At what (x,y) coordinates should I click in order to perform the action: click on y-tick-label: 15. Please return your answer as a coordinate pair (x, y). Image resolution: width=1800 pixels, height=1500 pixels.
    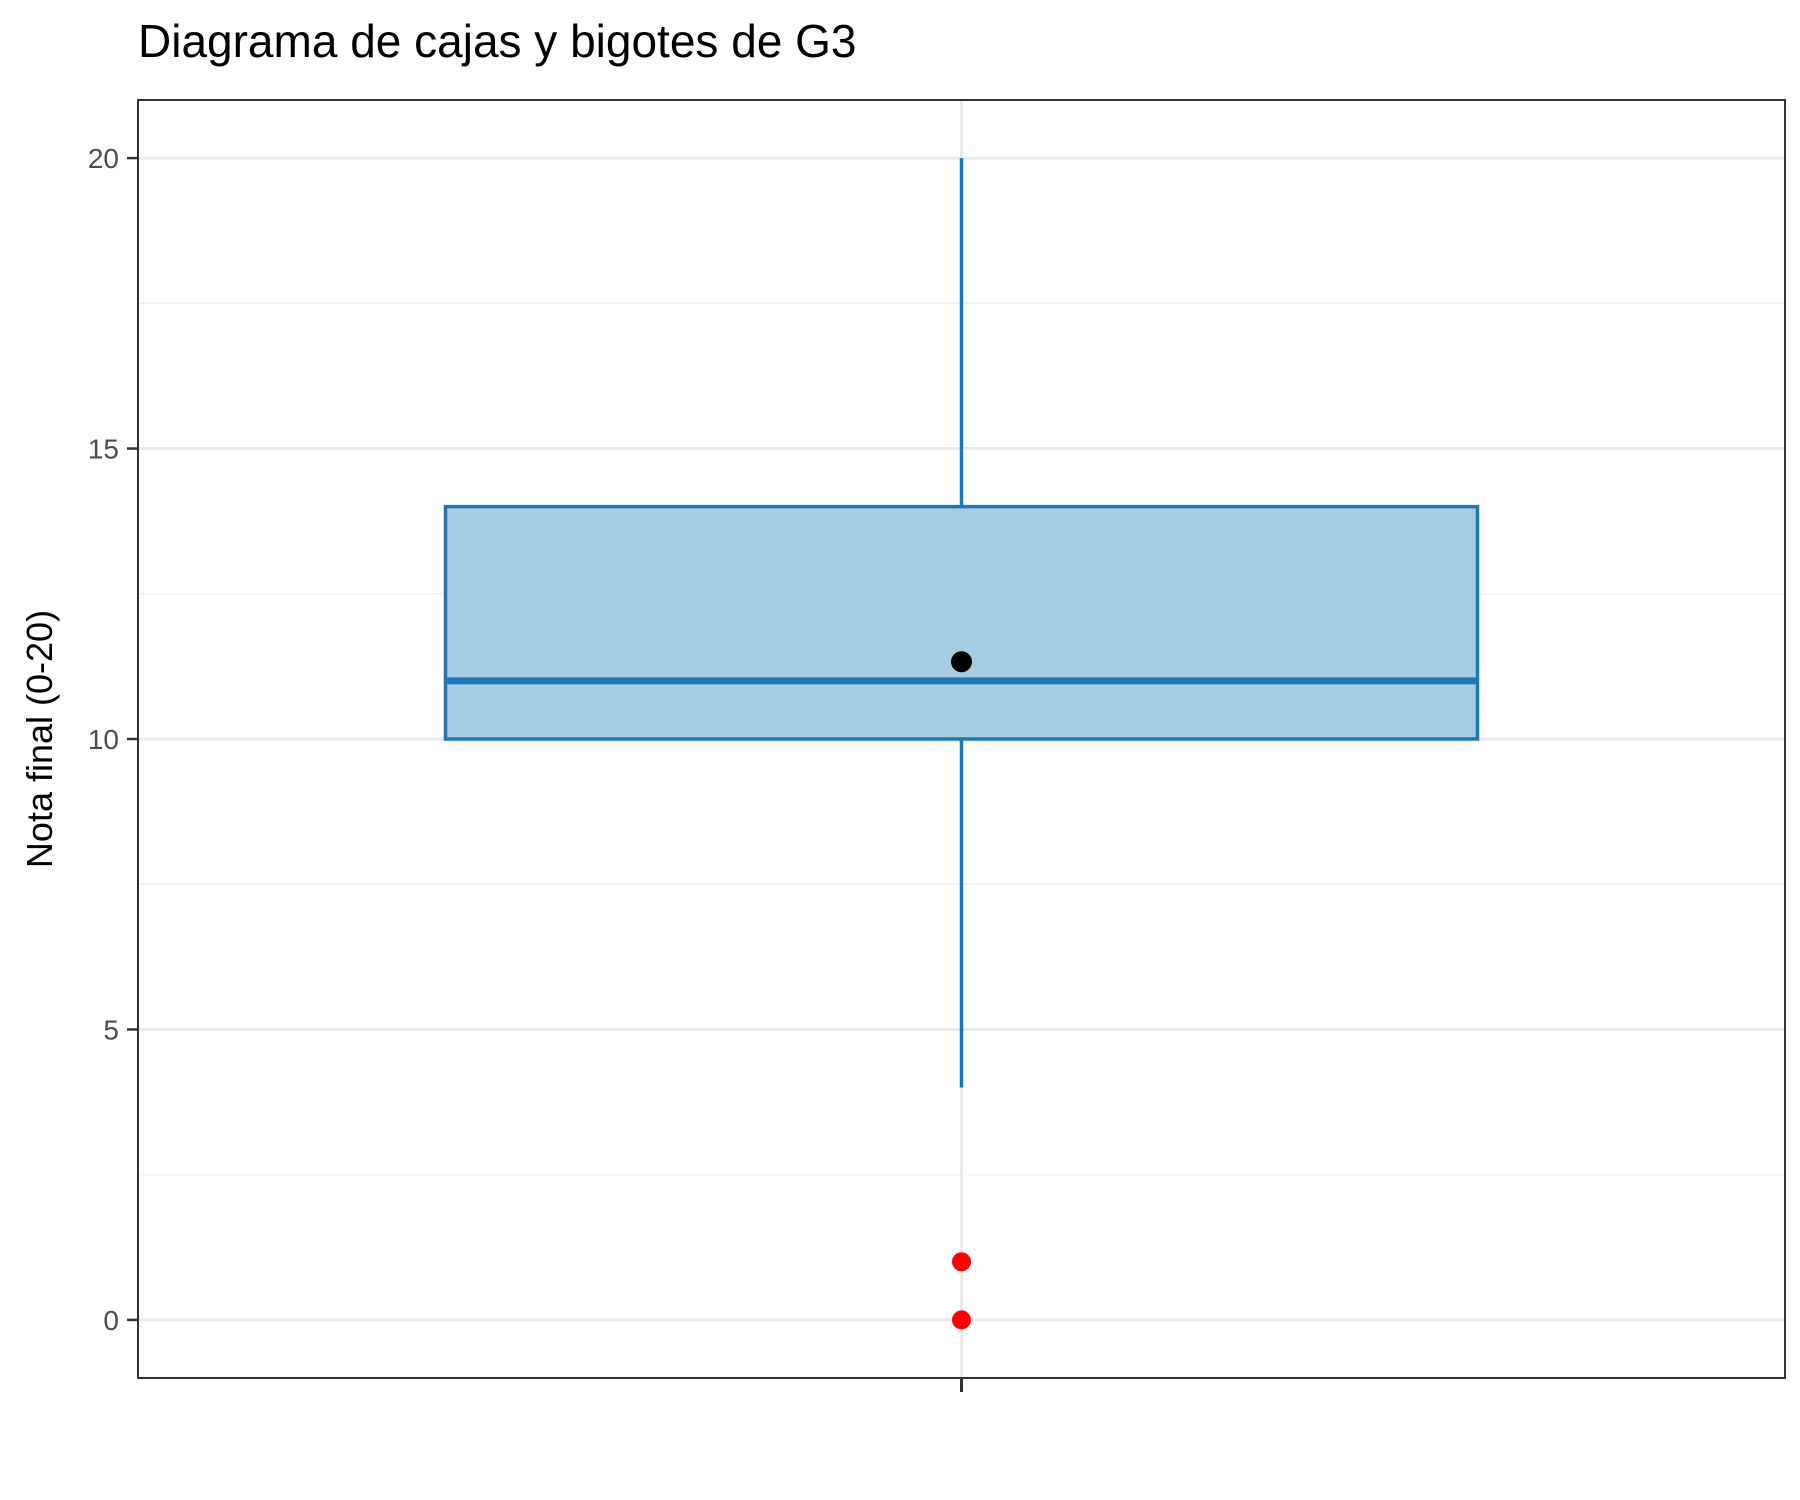
    Looking at the image, I should click on (103, 449).